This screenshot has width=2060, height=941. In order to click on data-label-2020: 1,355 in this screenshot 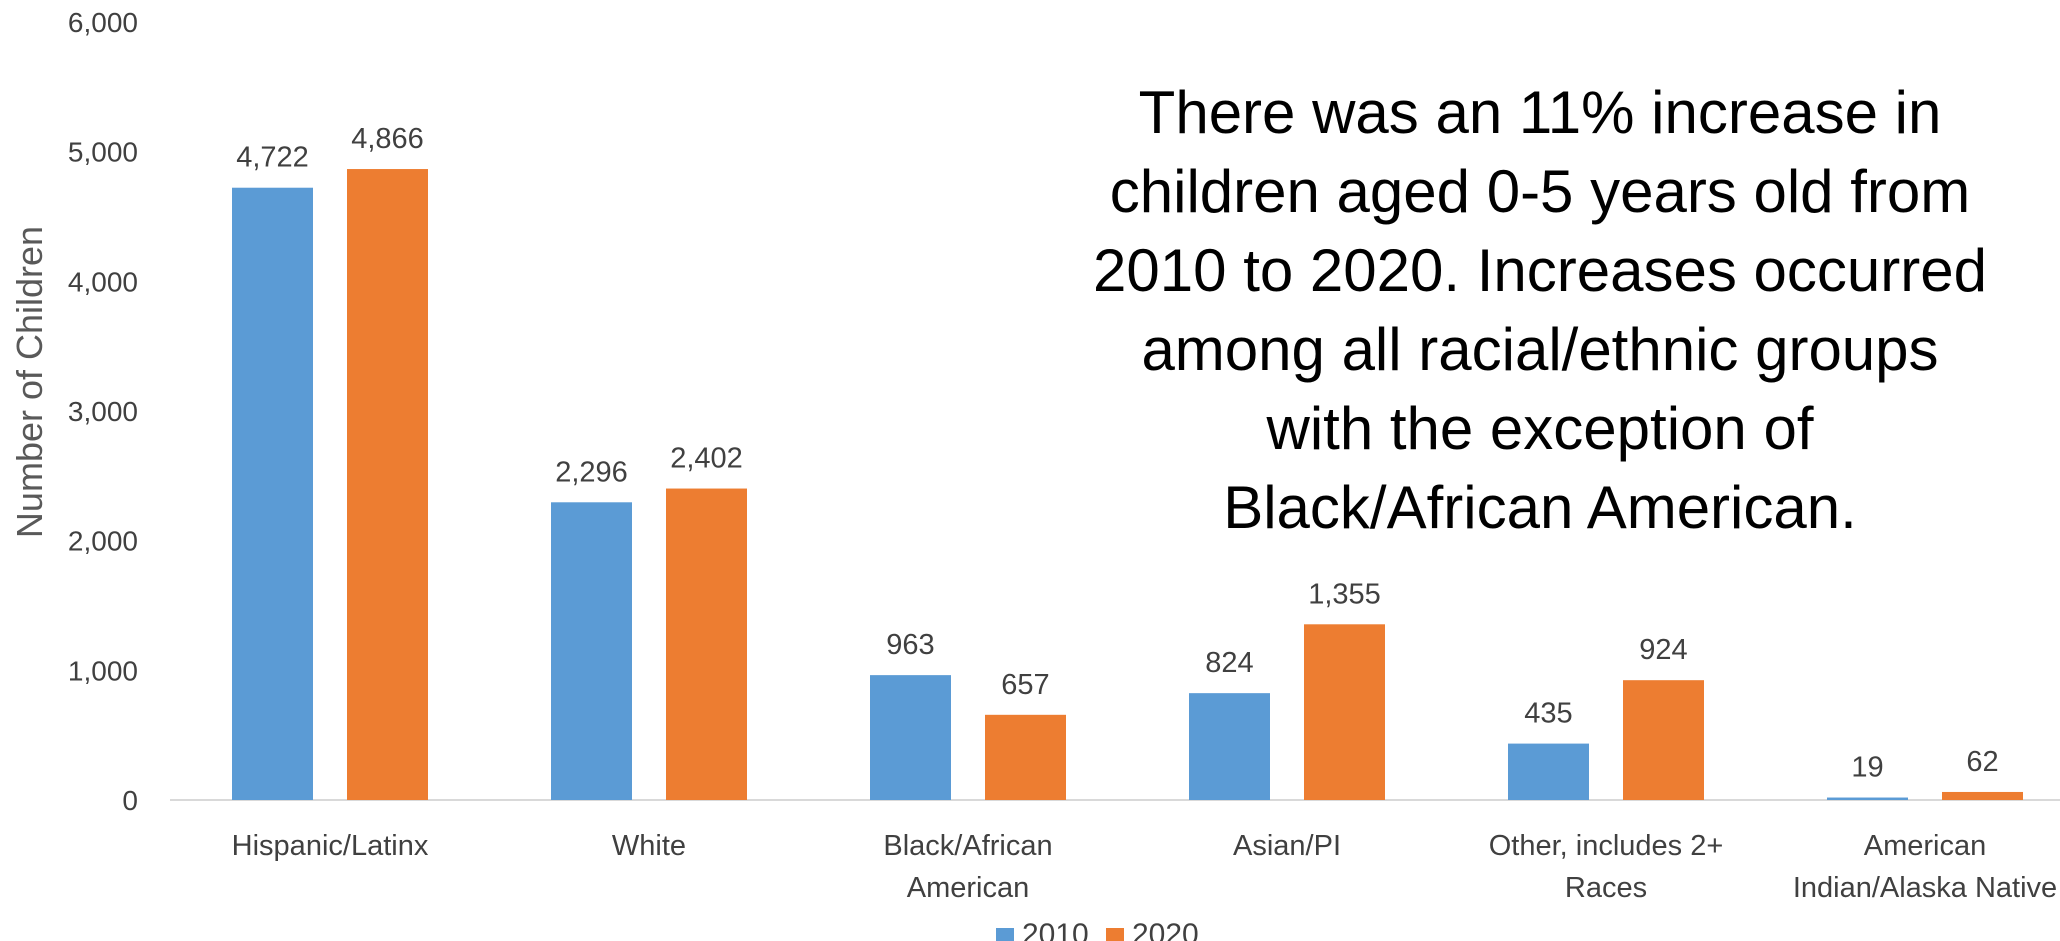, I will do `click(1344, 594)`.